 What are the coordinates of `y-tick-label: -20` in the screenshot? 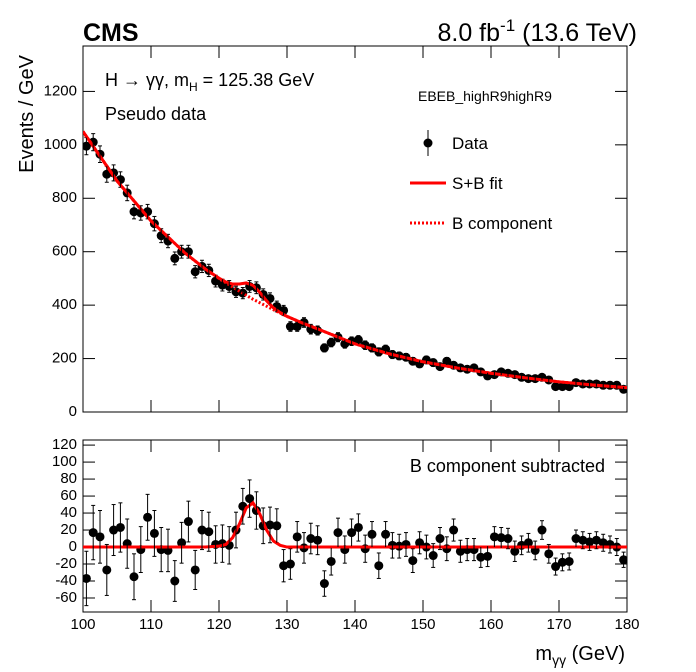 It's located at (66, 563).